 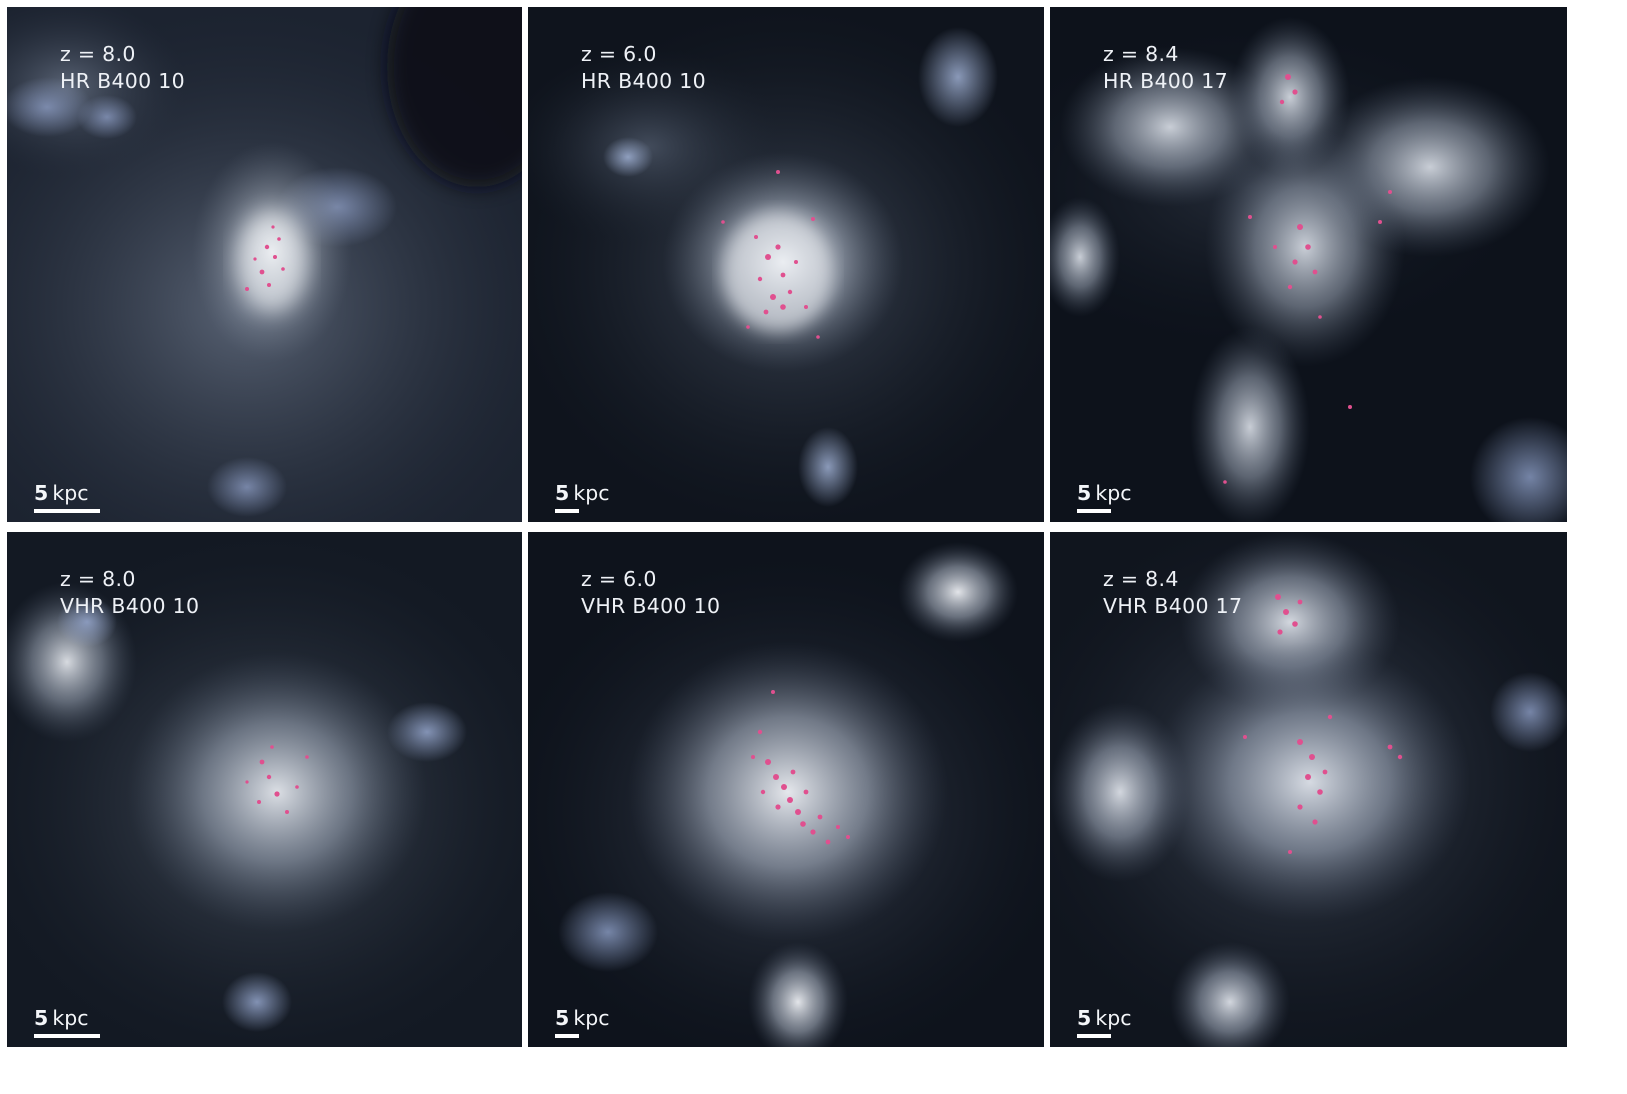 I want to click on panel-hr-b400-10-z8: z = 8.0 HR B400 10 5 kpc, so click(x=264, y=264).